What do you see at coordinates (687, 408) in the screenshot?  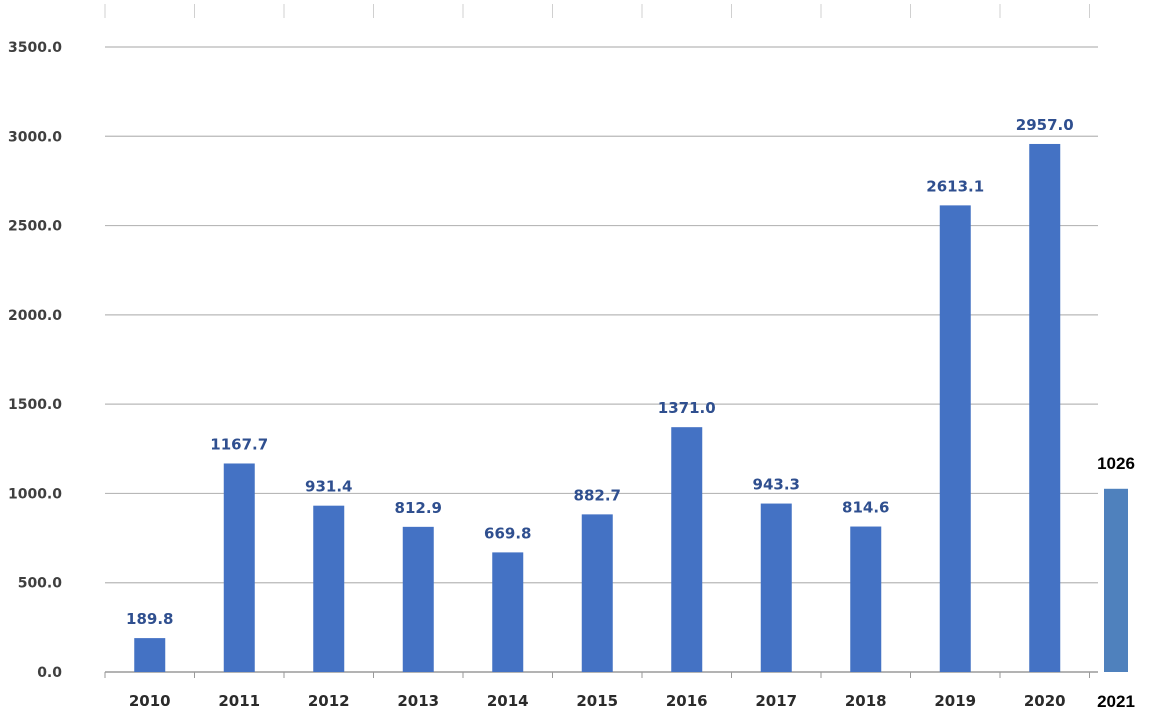 I see `data-label-2016: 1371.0` at bounding box center [687, 408].